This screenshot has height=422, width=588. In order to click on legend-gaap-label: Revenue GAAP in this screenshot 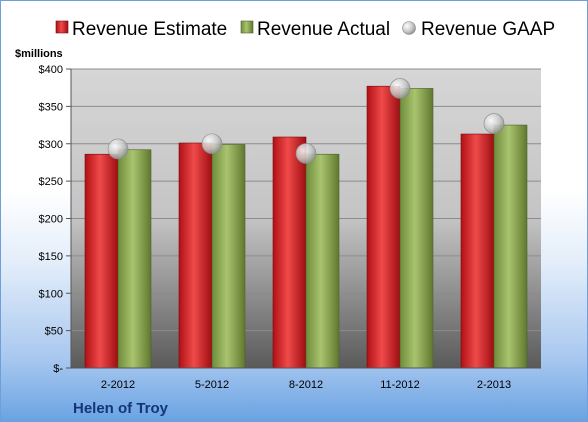, I will do `click(488, 29)`.